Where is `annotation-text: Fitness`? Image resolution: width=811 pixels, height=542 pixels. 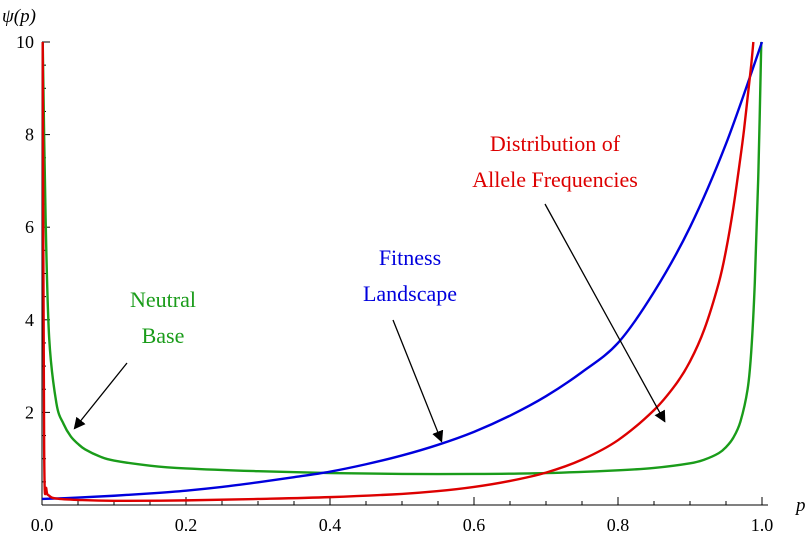 annotation-text: Fitness is located at coordinates (410, 257).